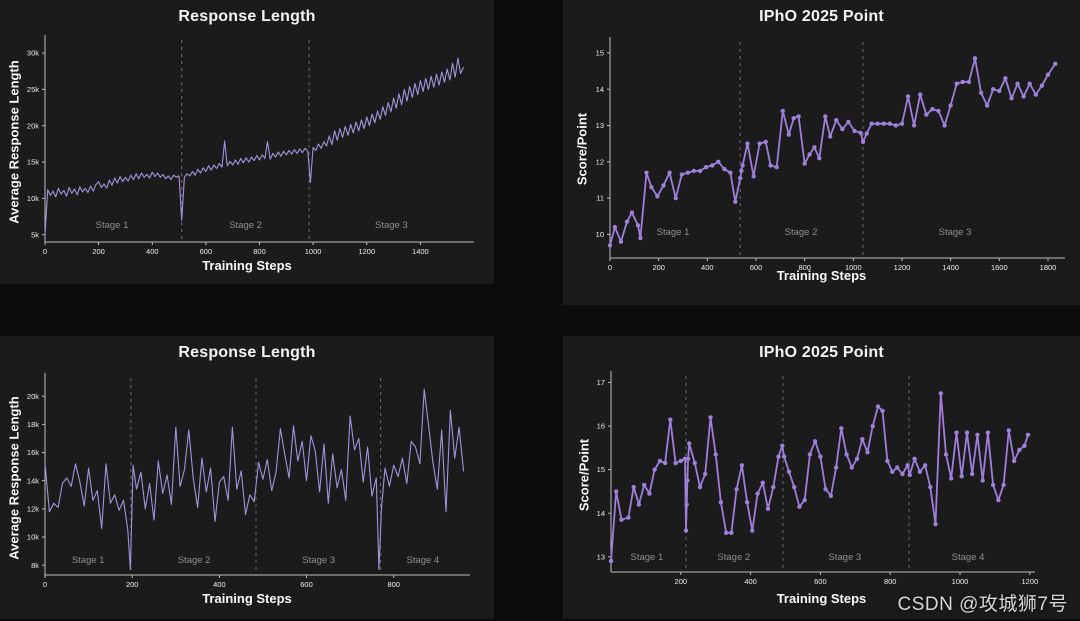 This screenshot has width=1080, height=621. I want to click on chart-title: Response Length, so click(247, 16).